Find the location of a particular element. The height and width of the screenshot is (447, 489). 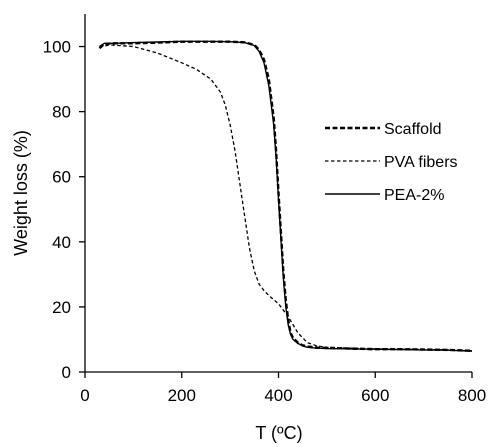

x-ticks: 0 200 400 600 800 is located at coordinates (283, 388).